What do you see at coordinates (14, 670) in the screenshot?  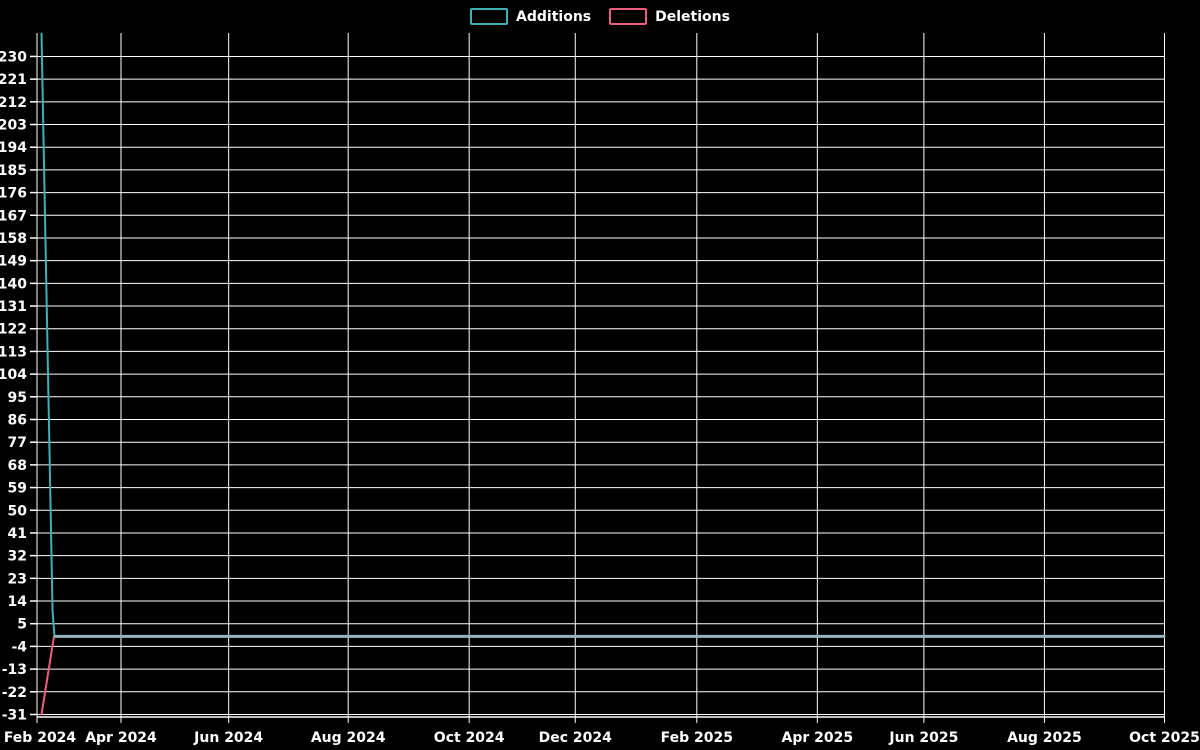 I see `y-tick-label: -13` at bounding box center [14, 670].